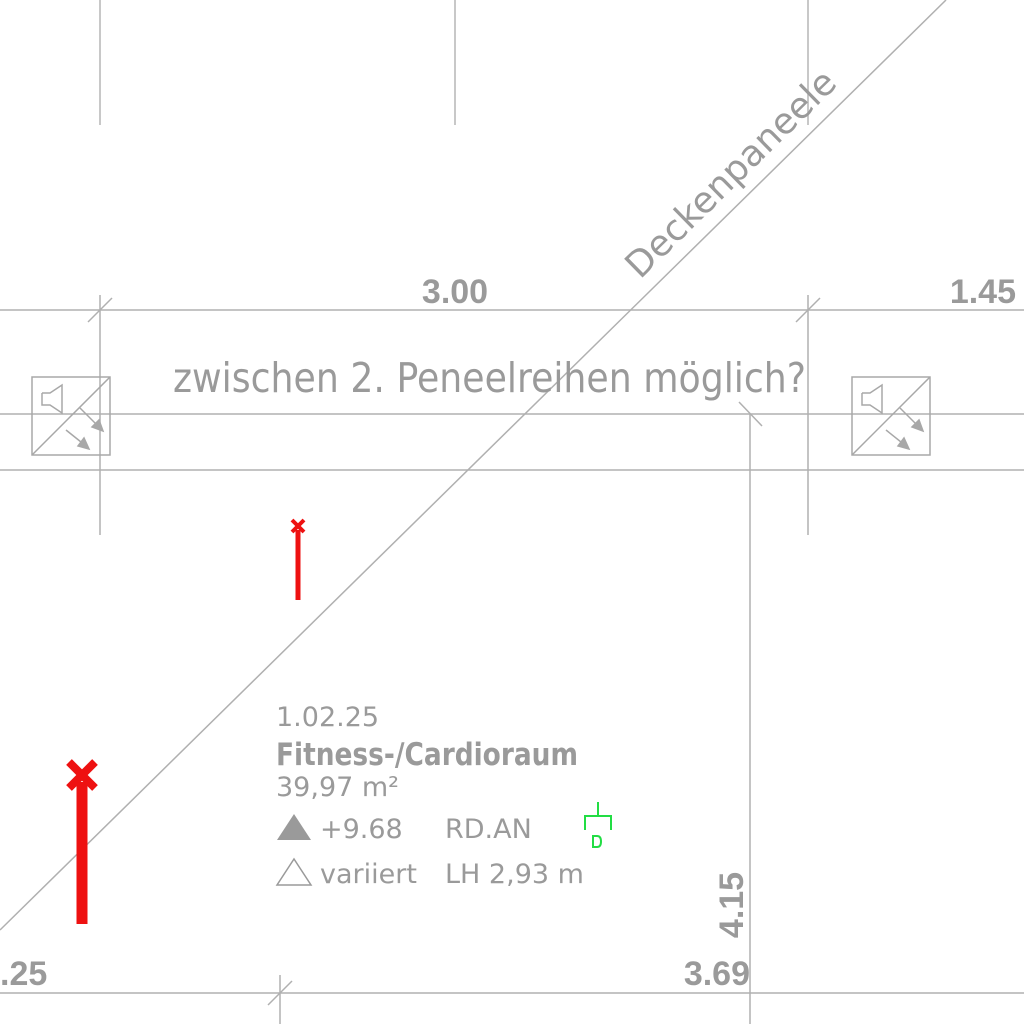  I want to click on panel-band, so click(512, 442).